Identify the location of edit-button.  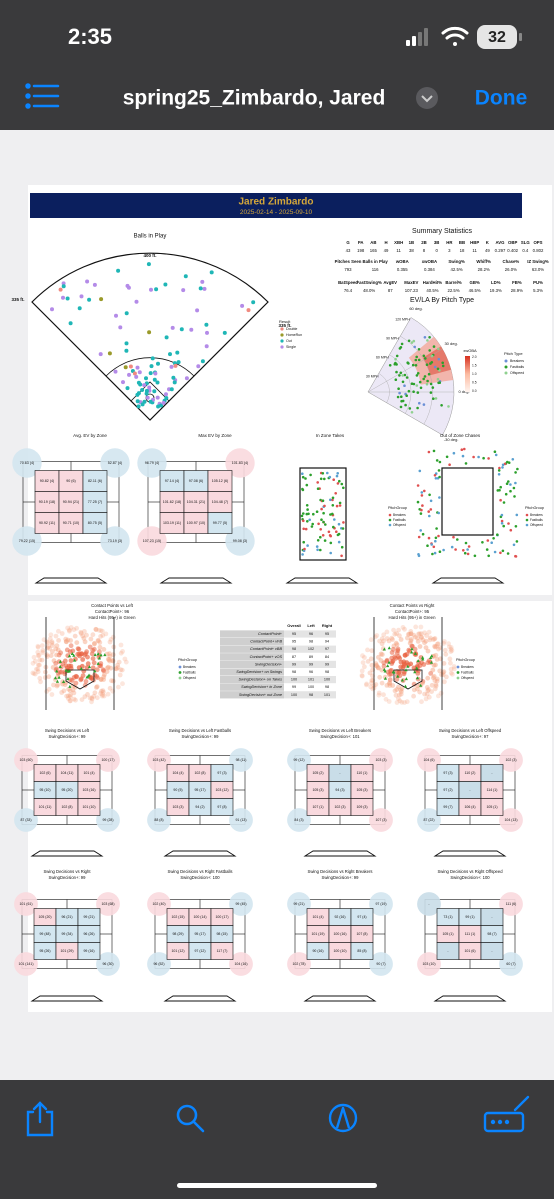
(506, 1114).